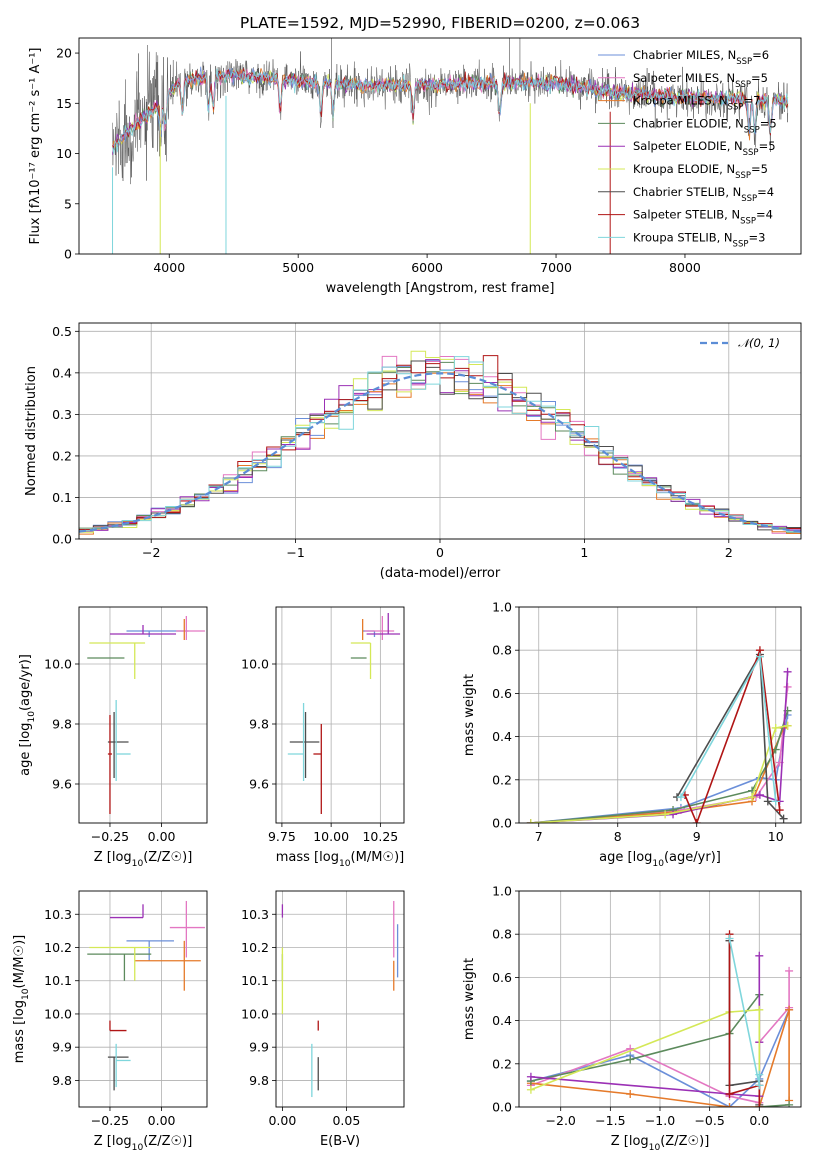  I want to click on legend-entry: Chabrier STELIB, NSSP=4, so click(703, 194).